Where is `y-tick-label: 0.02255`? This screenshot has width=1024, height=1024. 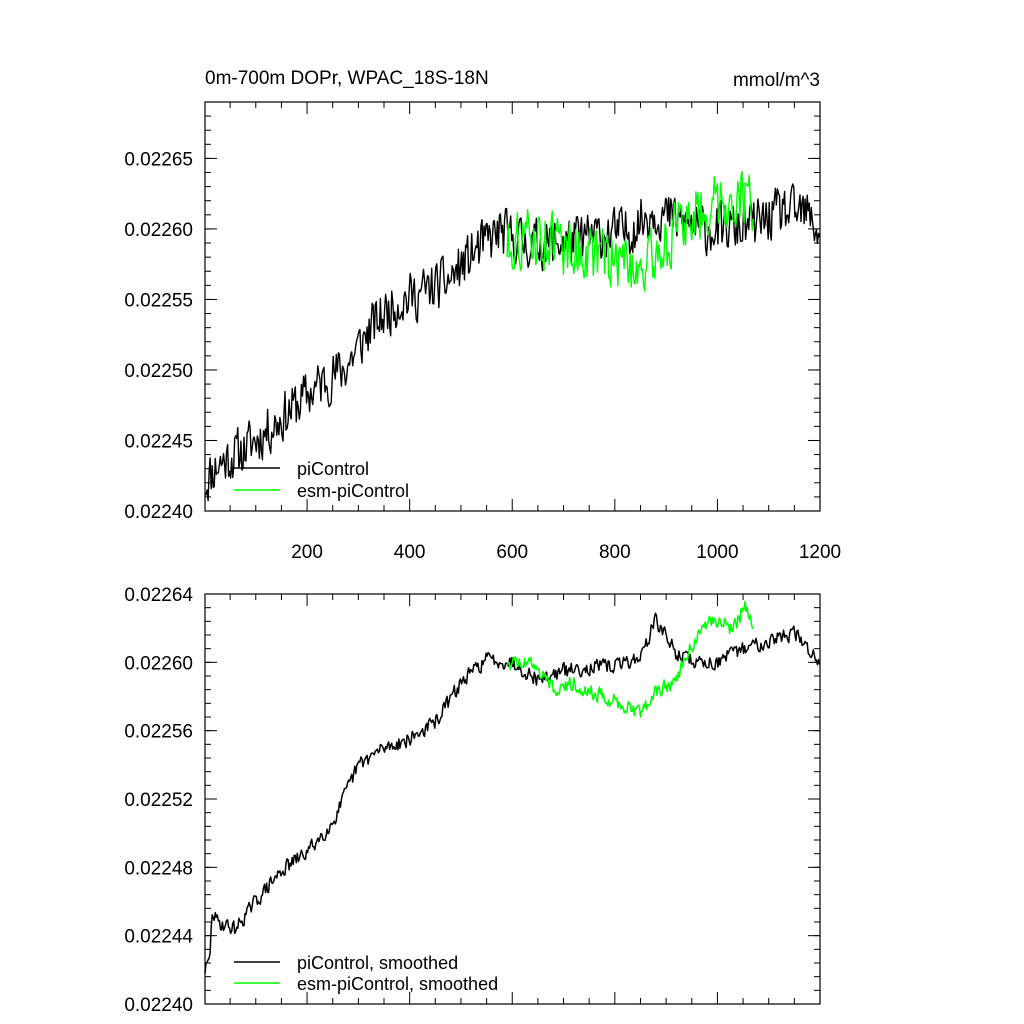
y-tick-label: 0.02255 is located at coordinates (158, 300).